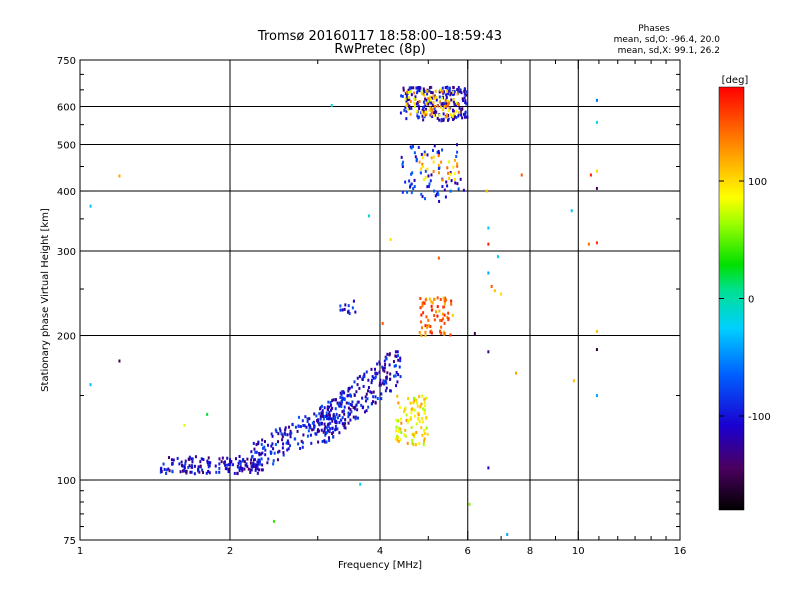 Image resolution: width=800 pixels, height=604 pixels. I want to click on stats-x-mode: mean, sd,X: 99.1, 26.2, so click(669, 51).